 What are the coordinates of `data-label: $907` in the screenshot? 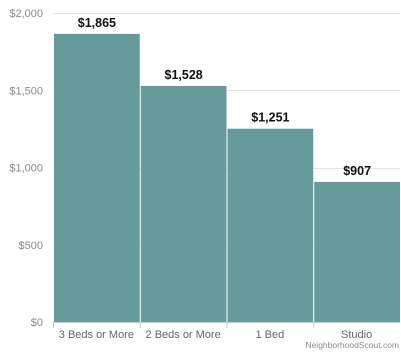 It's located at (357, 171).